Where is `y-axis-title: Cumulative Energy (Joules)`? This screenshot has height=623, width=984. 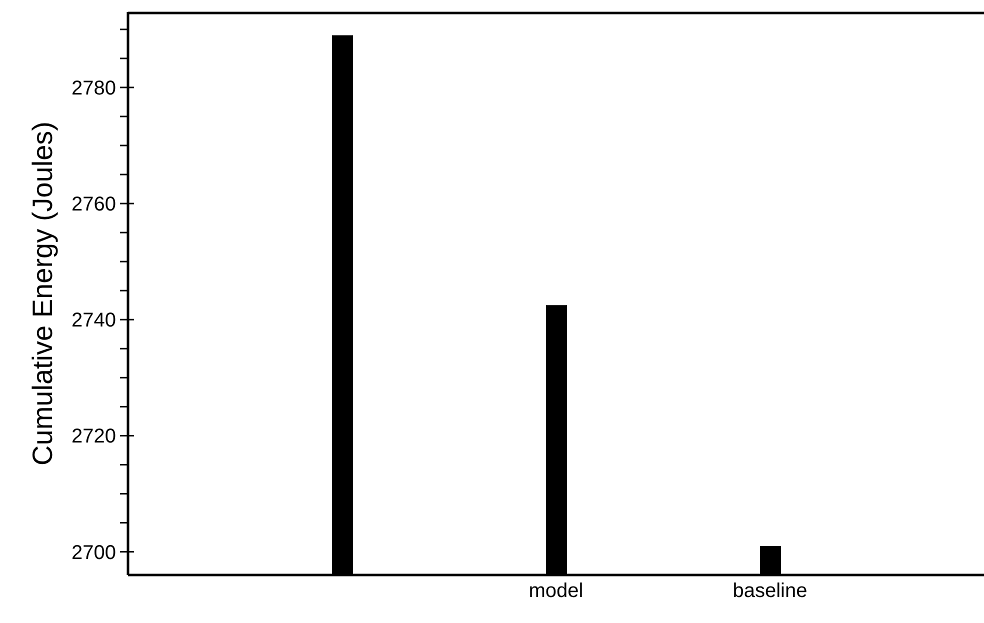 y-axis-title: Cumulative Energy (Joules) is located at coordinates (42, 294).